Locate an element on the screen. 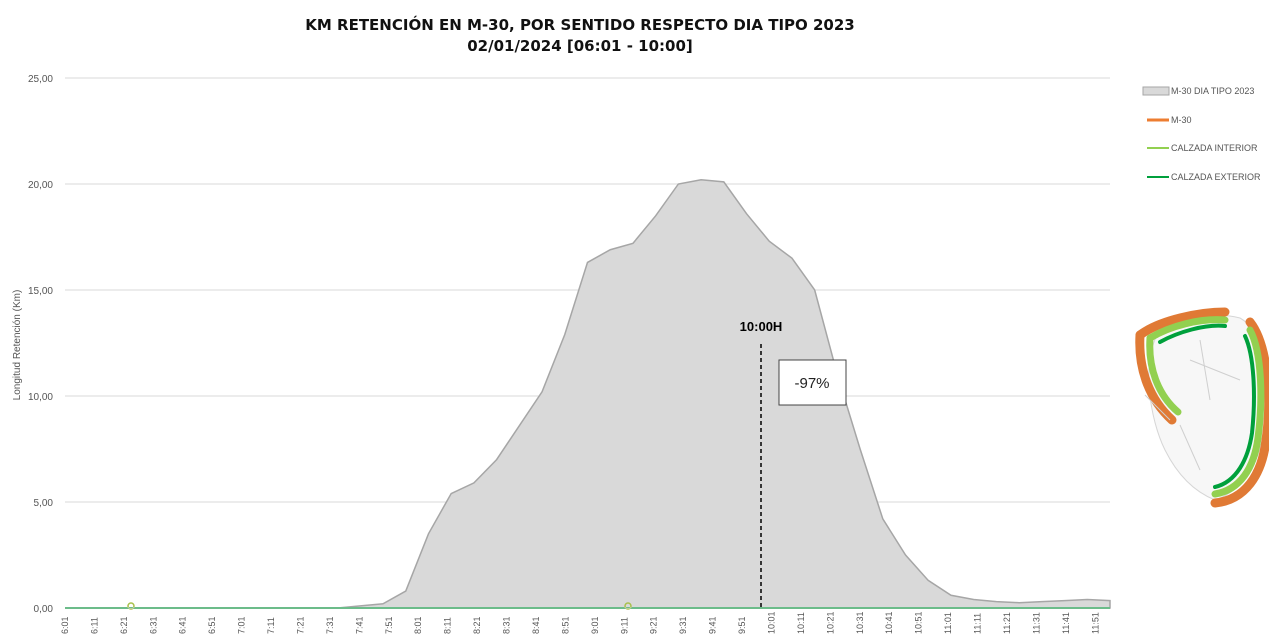  x-tick-label: 7:41 is located at coordinates (359, 625).